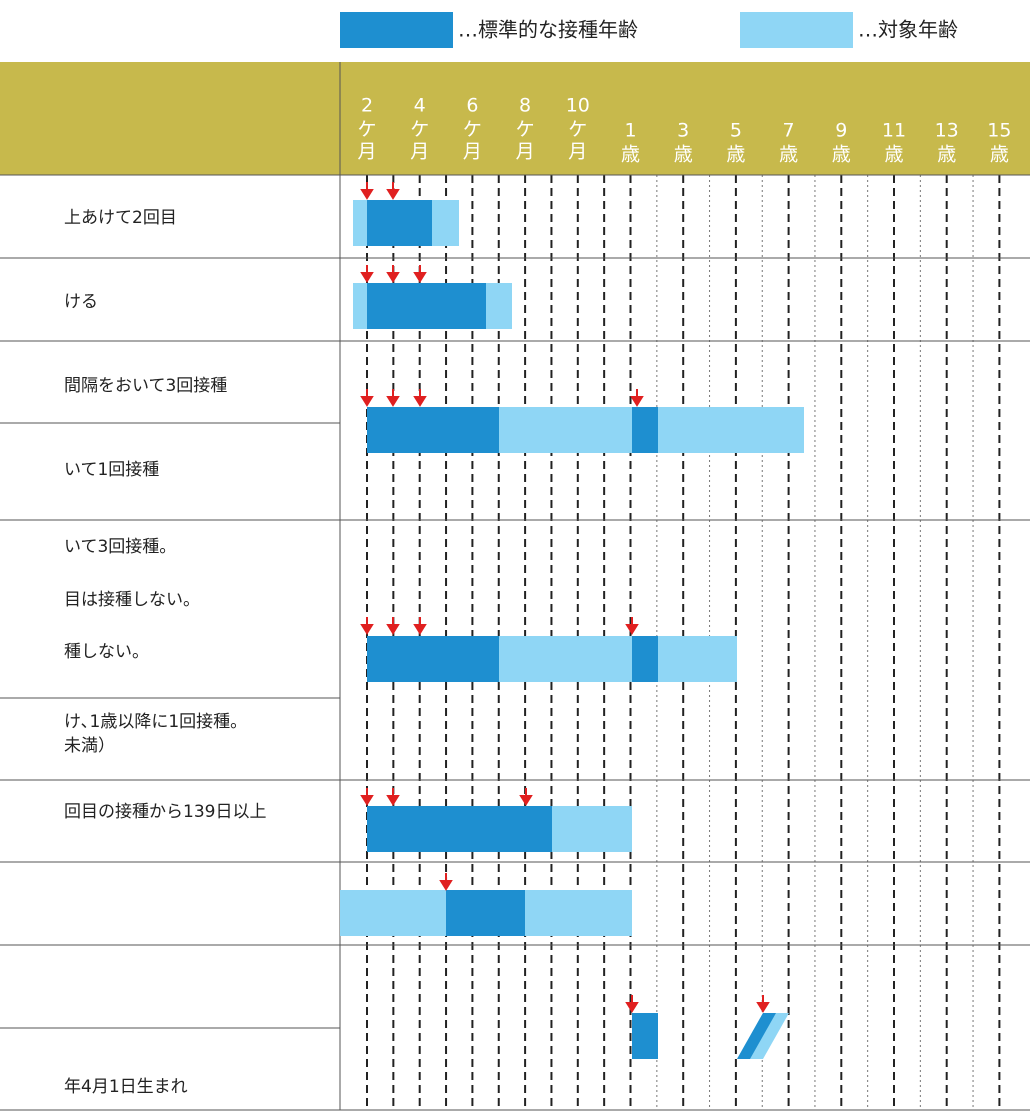 The height and width of the screenshot is (1115, 1030). I want to click on legend-standard: …標準的な接種年齢, so click(548, 30).